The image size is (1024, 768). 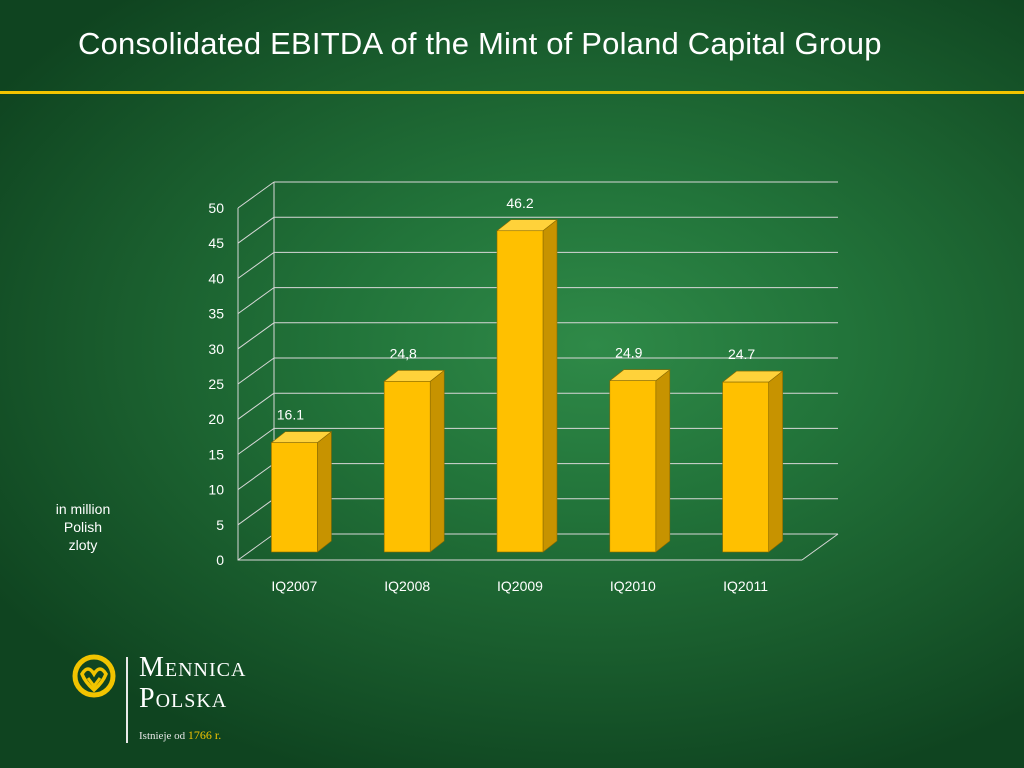 I want to click on y-tick-label: 0, so click(x=220, y=560).